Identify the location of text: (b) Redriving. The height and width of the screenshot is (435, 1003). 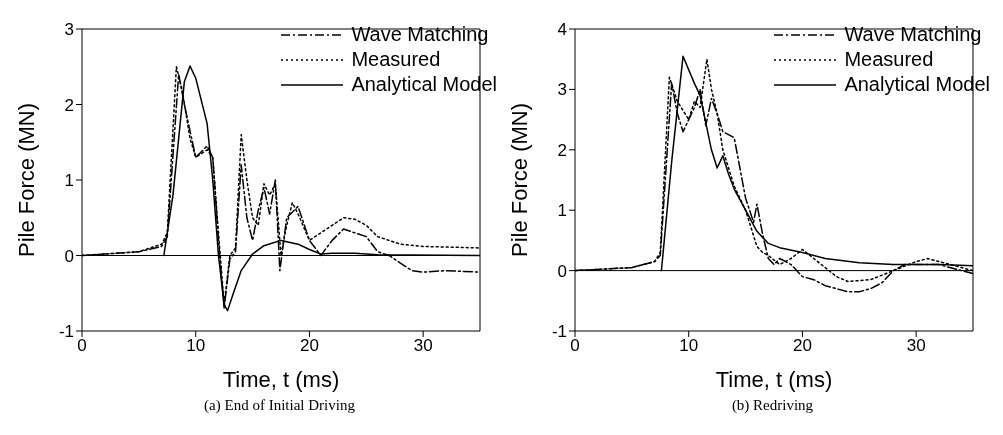
(772, 405).